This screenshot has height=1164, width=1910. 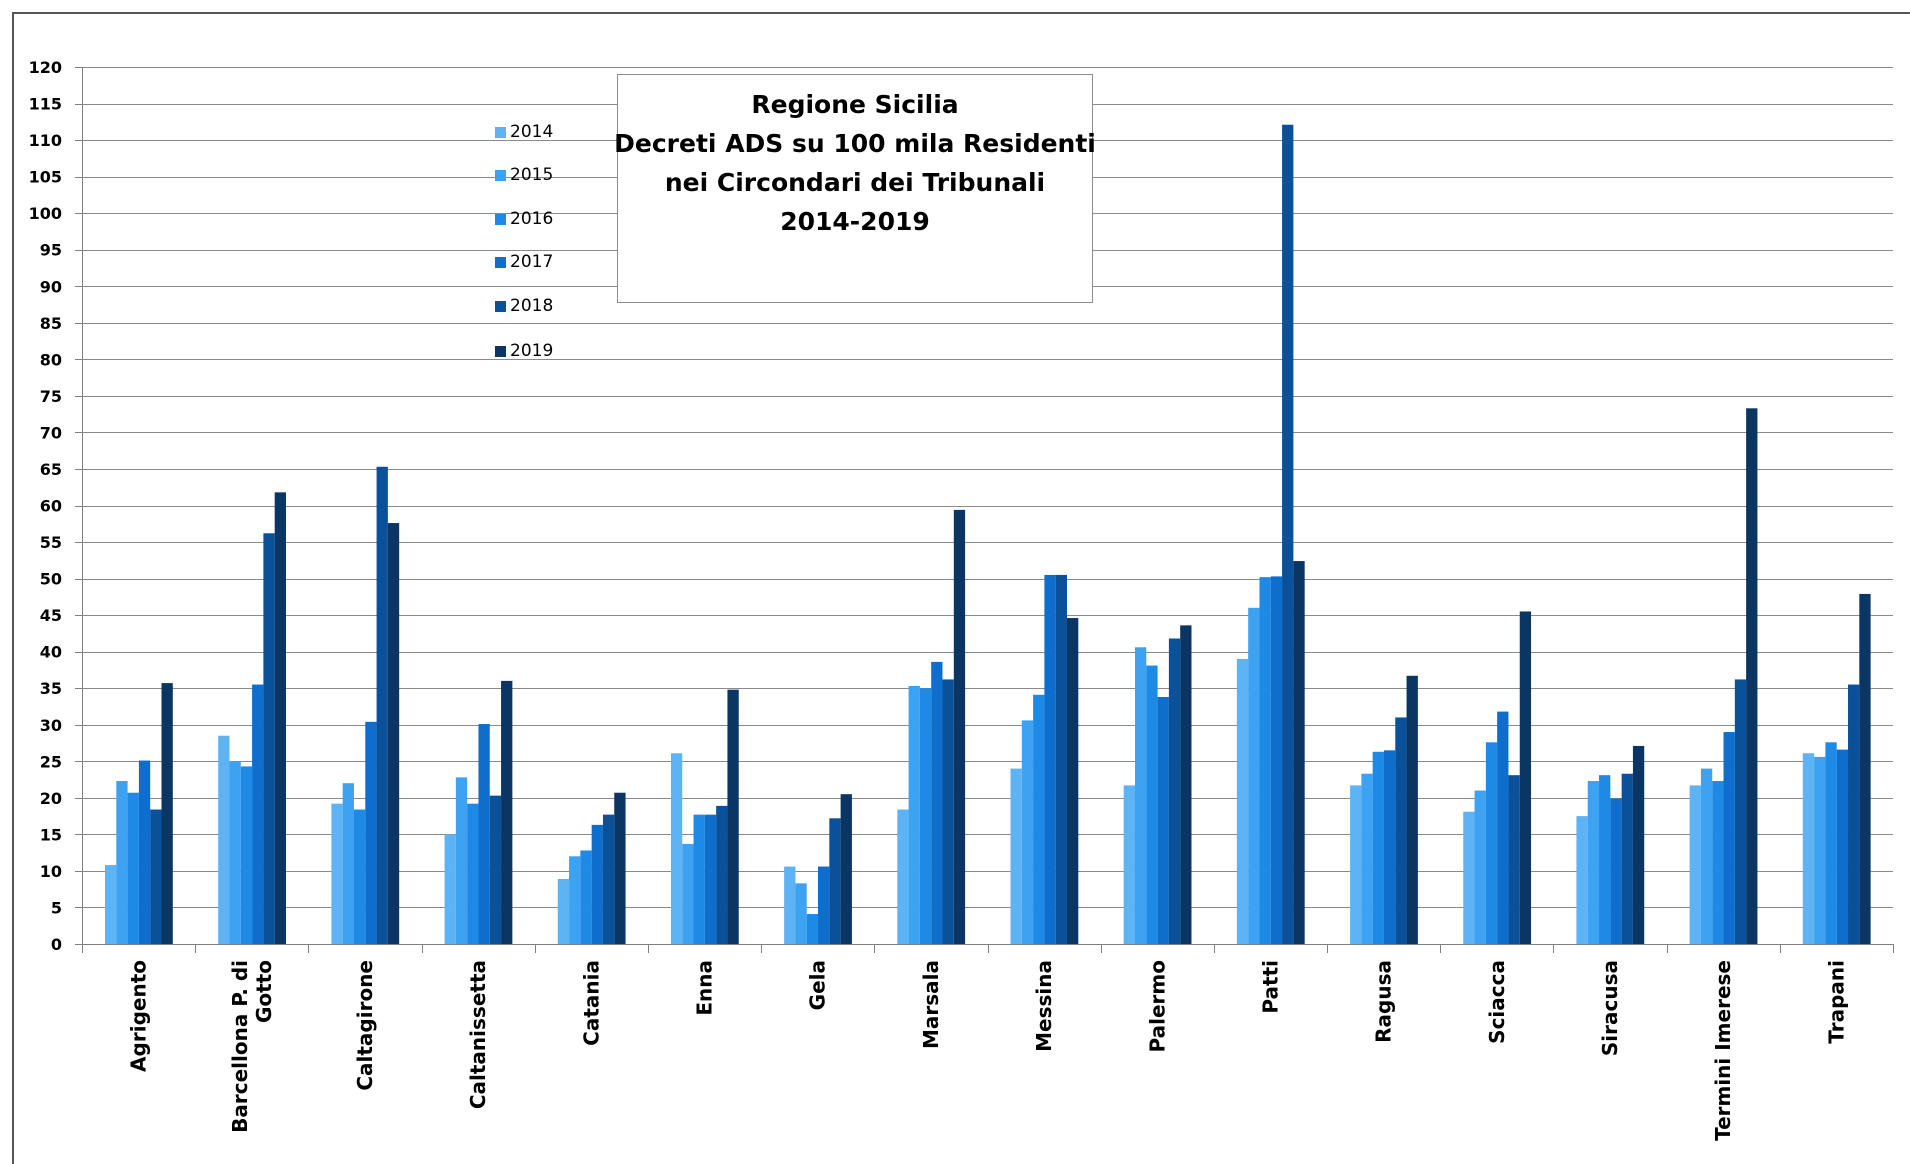 What do you see at coordinates (1157, 1006) in the screenshot?
I see `x-category-label: Palermo` at bounding box center [1157, 1006].